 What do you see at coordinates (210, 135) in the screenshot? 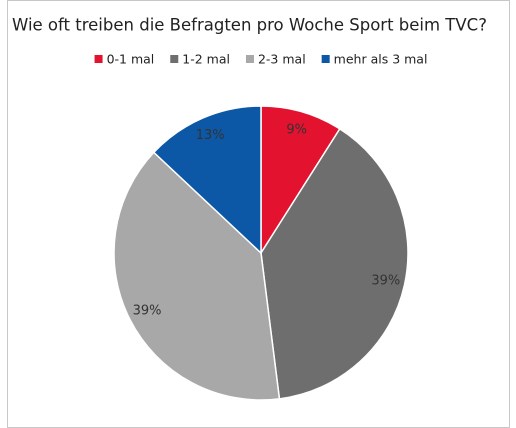
I see `value-label: 13%` at bounding box center [210, 135].